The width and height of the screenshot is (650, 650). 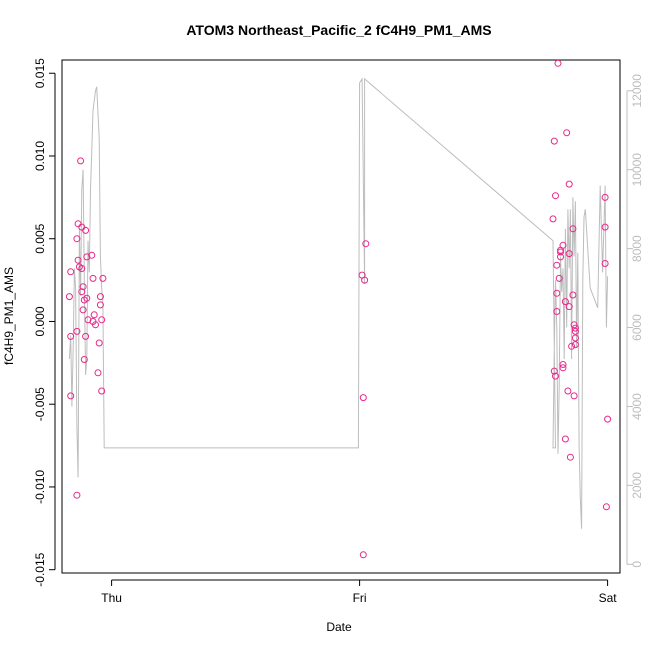 What do you see at coordinates (40, 487) in the screenshot?
I see `y-tick-label: -0.010` at bounding box center [40, 487].